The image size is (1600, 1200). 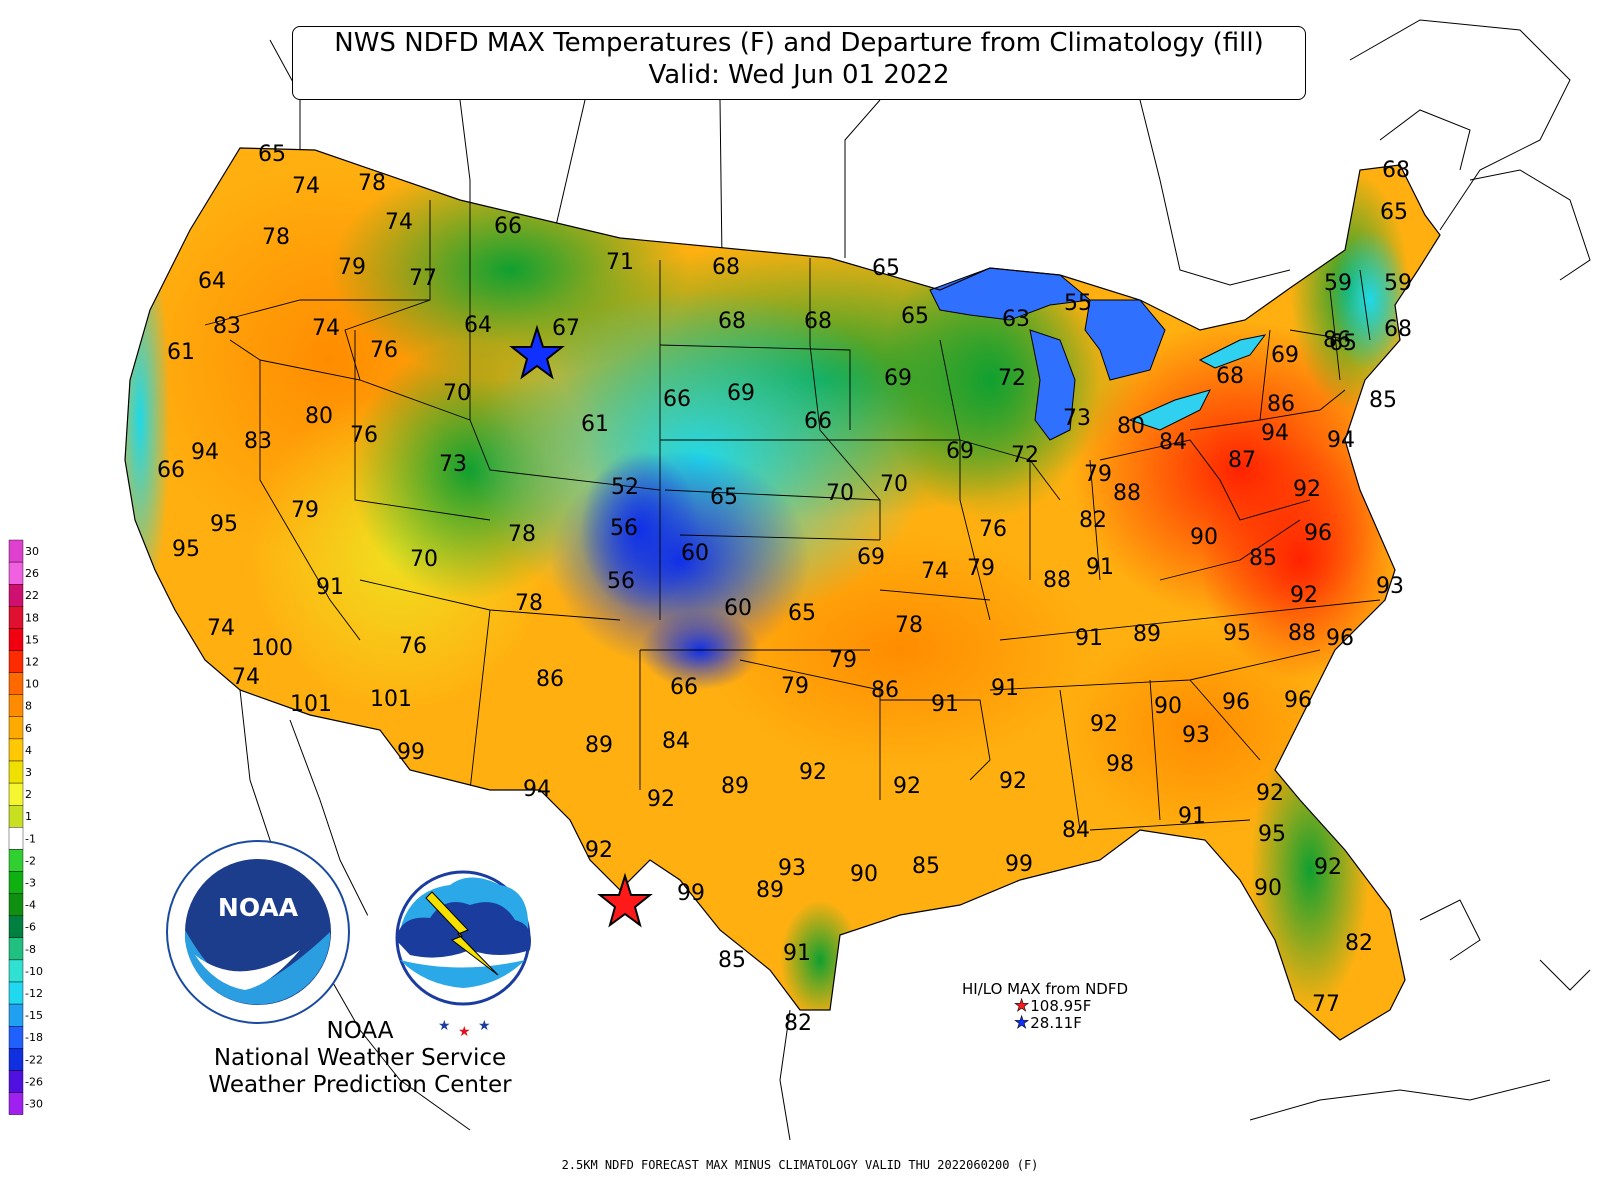 I want to click on legend-label: 18, so click(x=32, y=617).